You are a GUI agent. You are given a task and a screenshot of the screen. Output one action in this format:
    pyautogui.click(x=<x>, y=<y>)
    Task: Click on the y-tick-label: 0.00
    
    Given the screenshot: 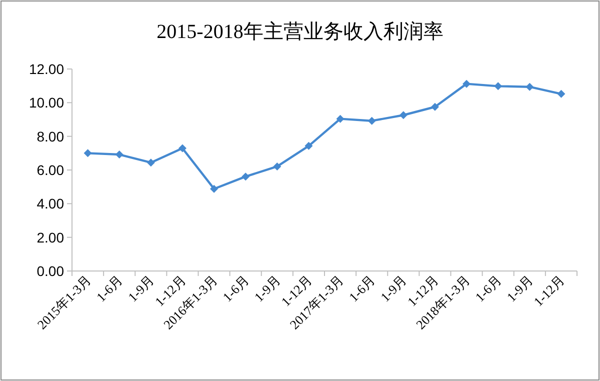 What is the action you would take?
    pyautogui.click(x=50, y=271)
    